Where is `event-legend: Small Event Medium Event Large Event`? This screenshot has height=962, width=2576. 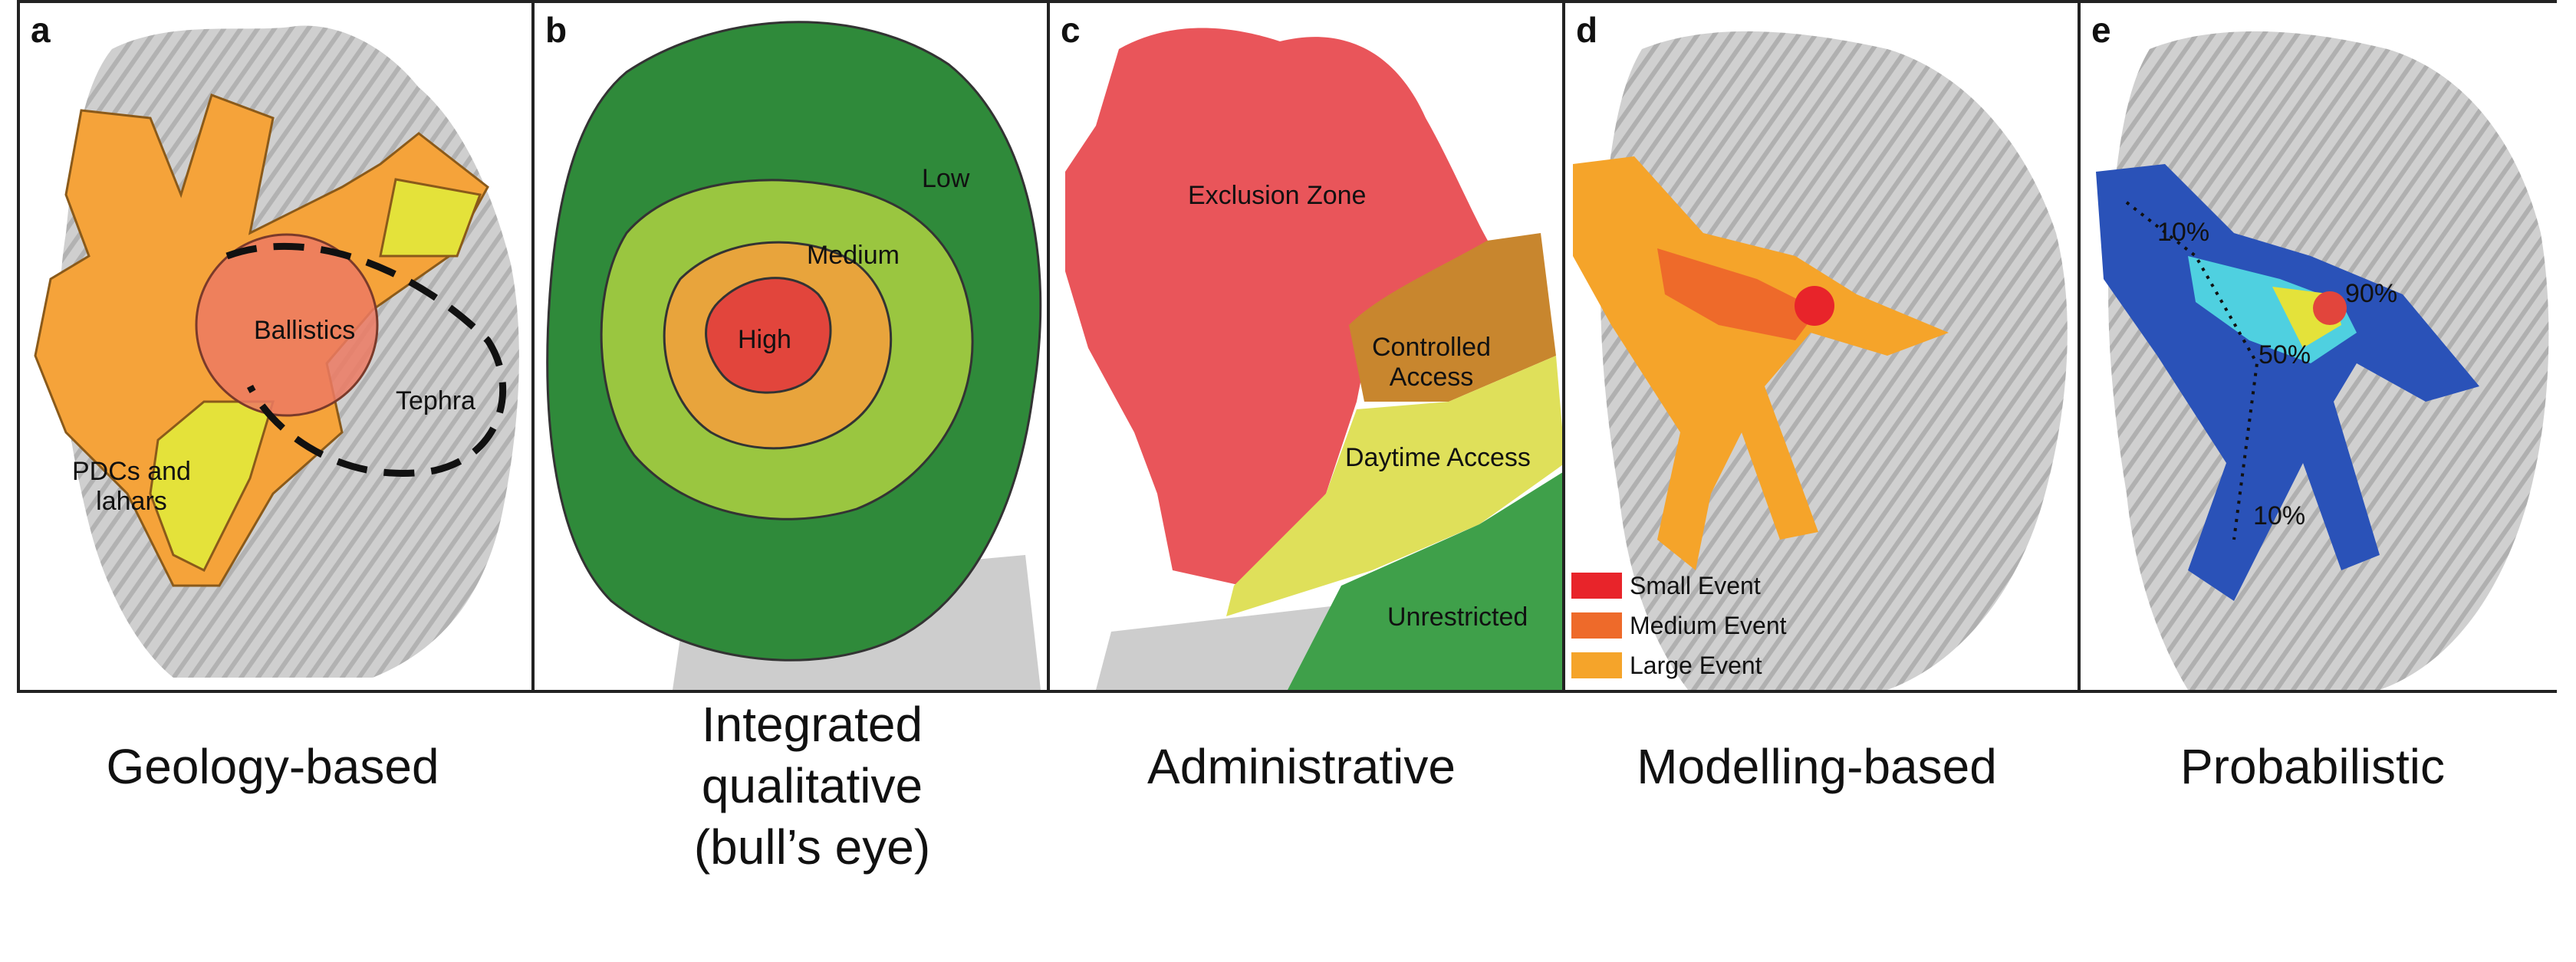 event-legend: Small Event Medium Event Large Event is located at coordinates (1679, 626).